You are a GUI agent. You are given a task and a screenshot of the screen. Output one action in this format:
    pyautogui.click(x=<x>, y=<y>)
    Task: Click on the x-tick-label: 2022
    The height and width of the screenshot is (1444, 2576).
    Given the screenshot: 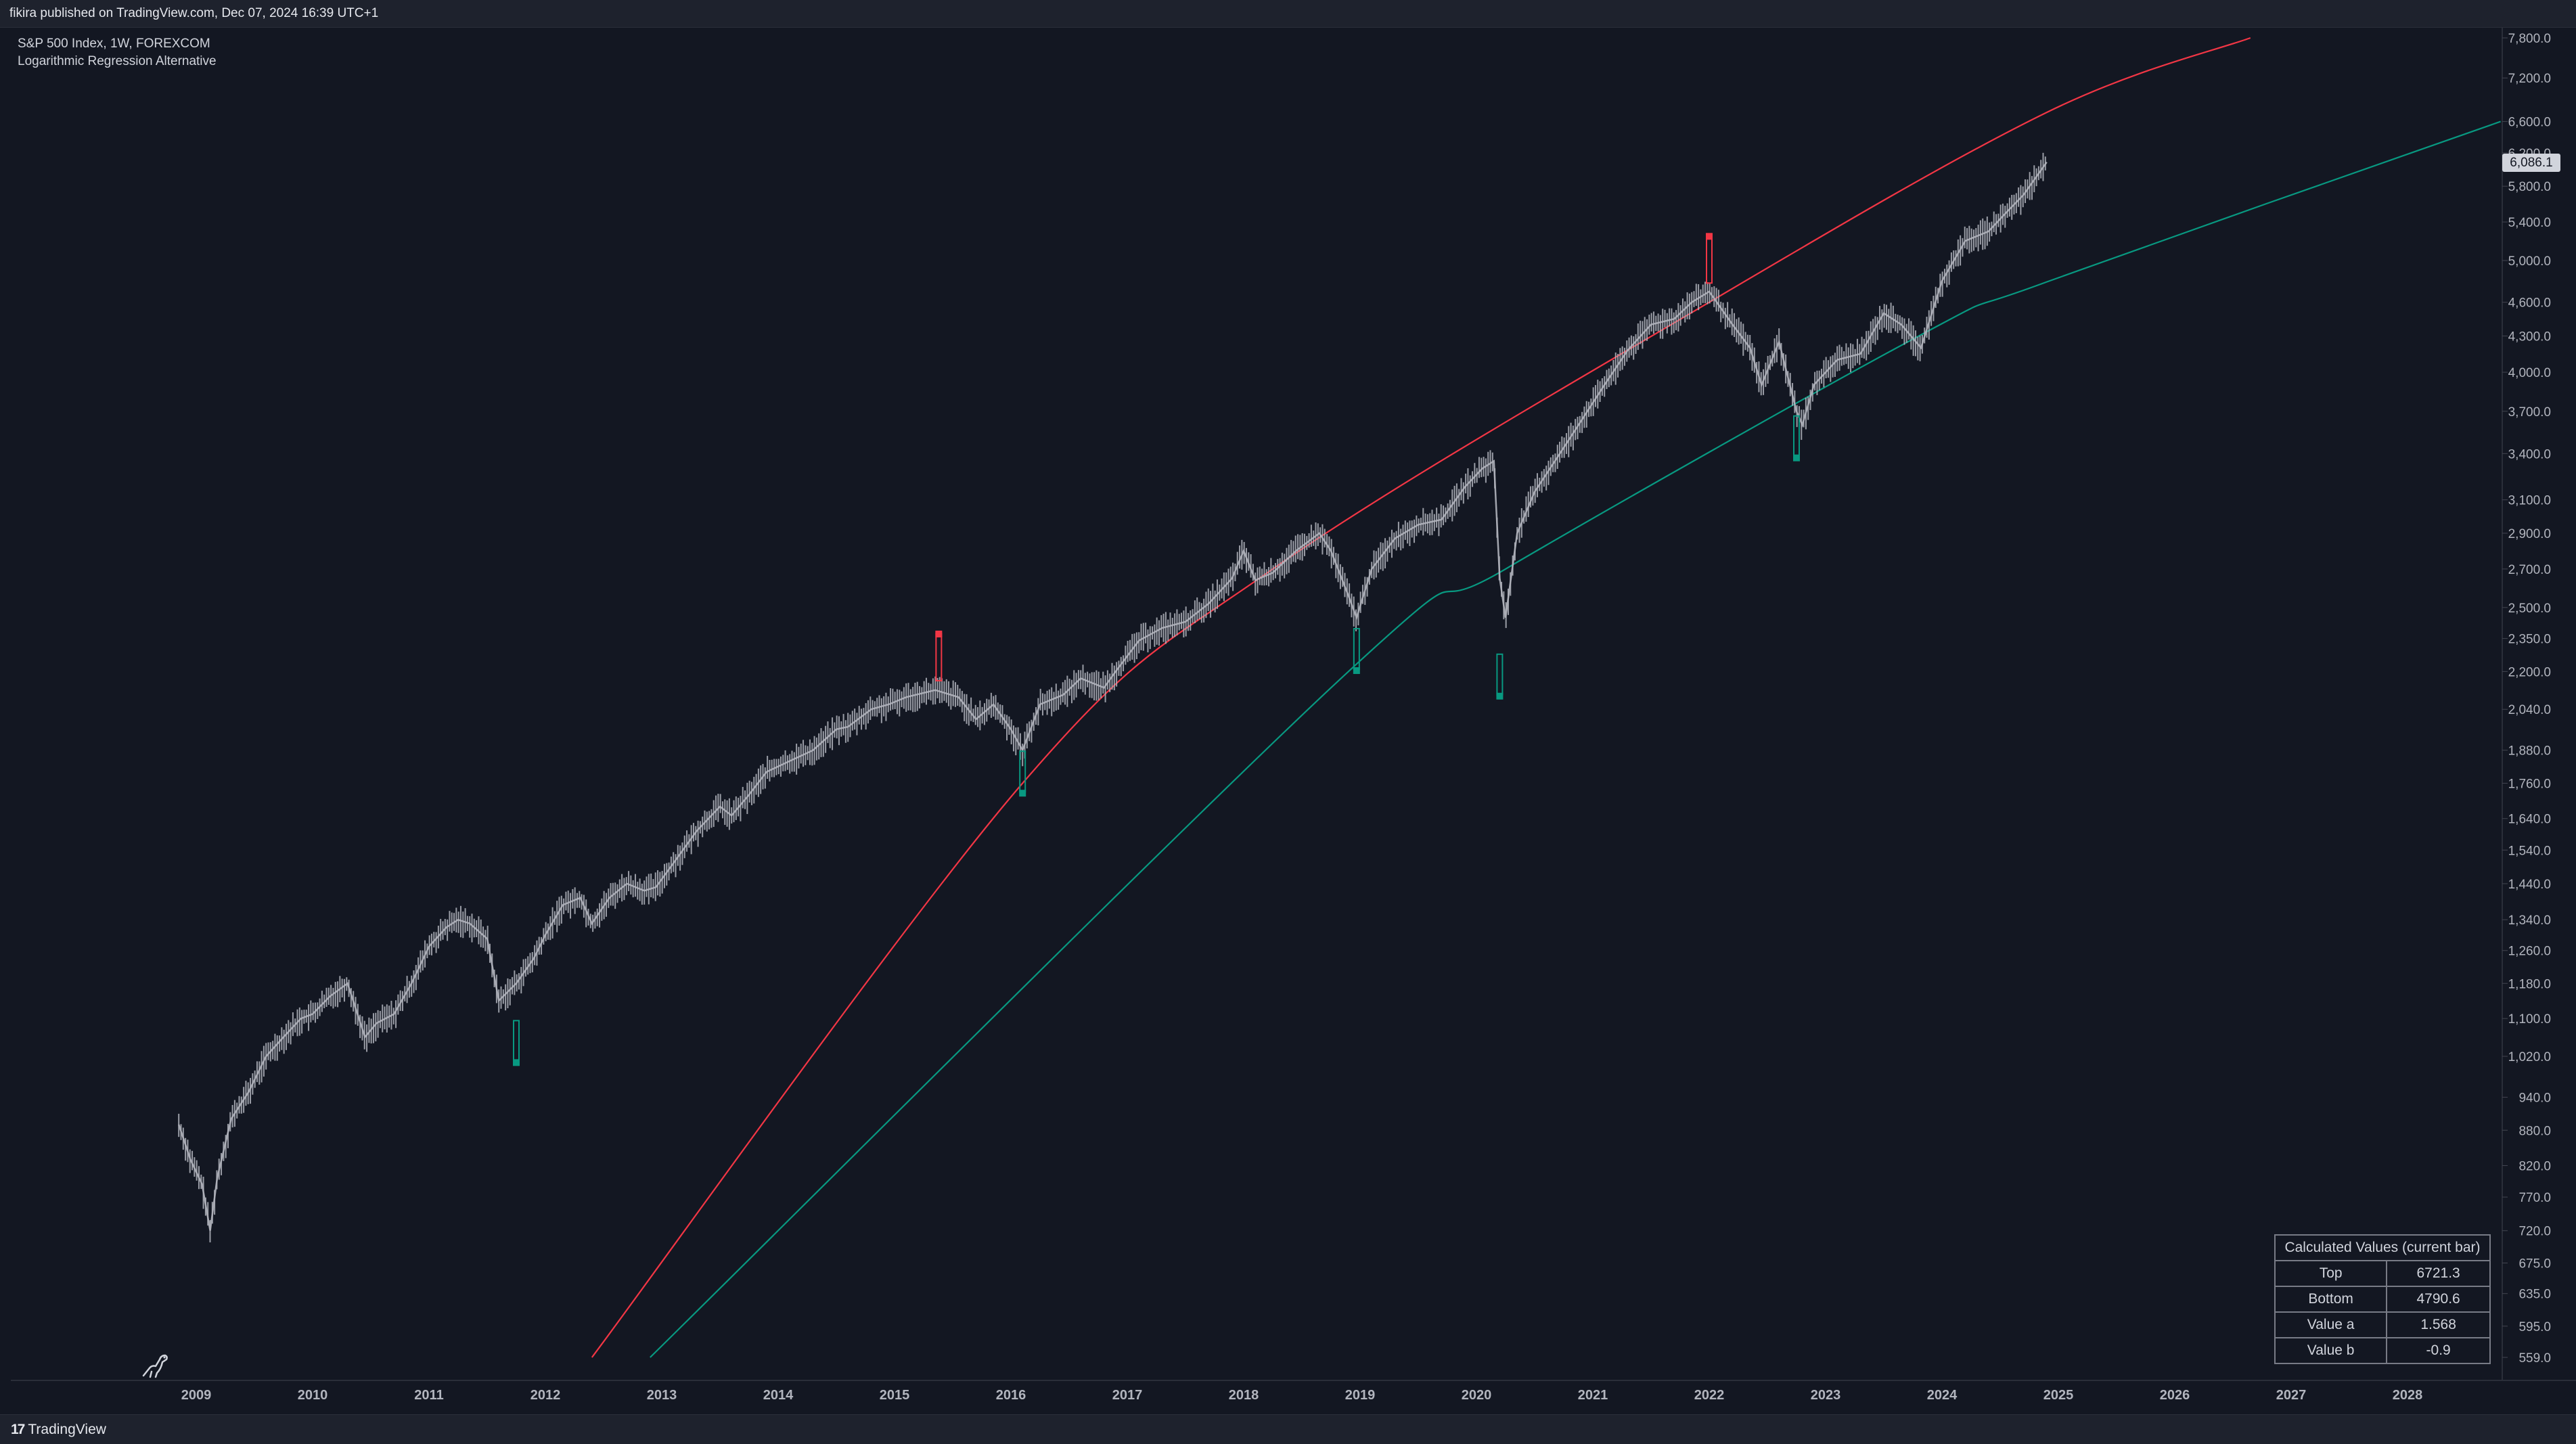 What is the action you would take?
    pyautogui.click(x=1709, y=1395)
    